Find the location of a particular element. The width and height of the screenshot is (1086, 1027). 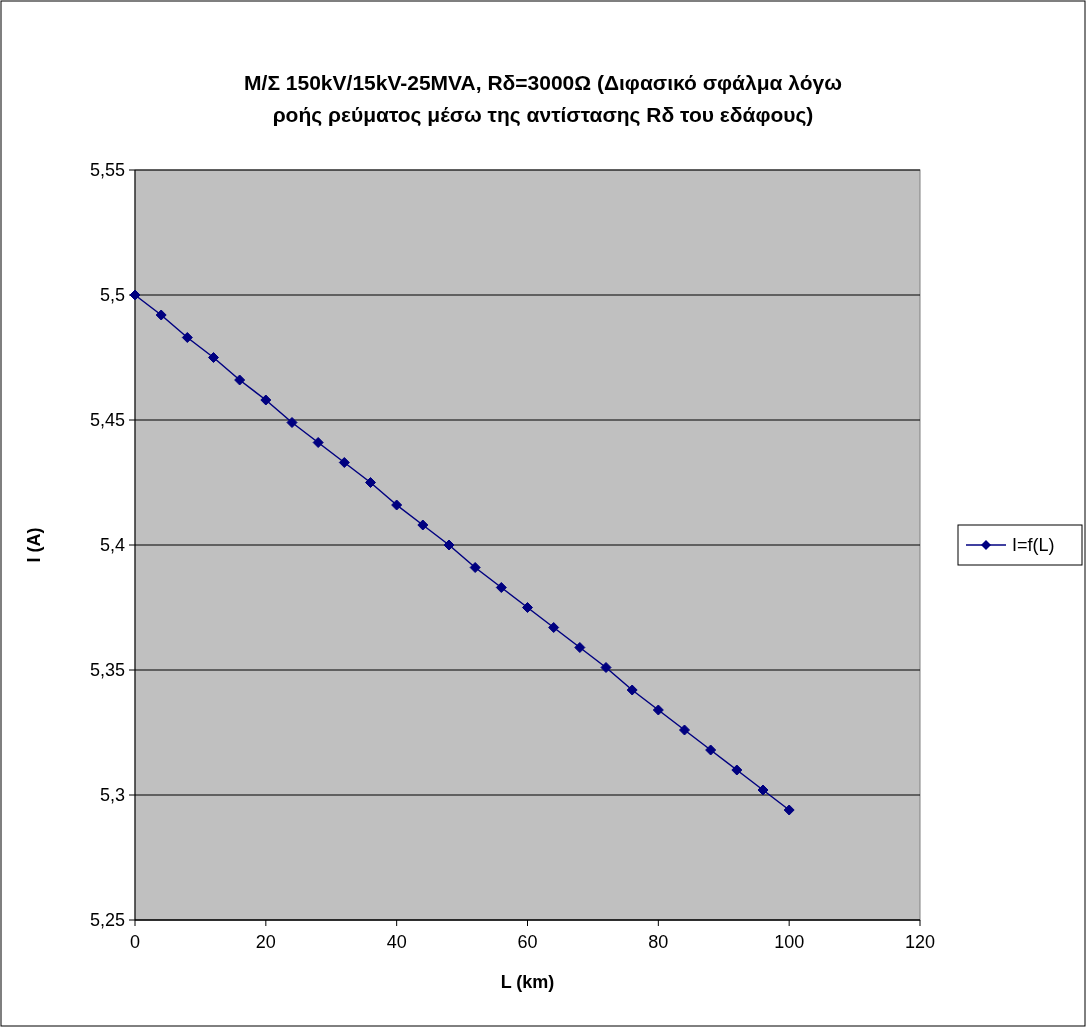

y-tick-label: 5,55 is located at coordinates (107, 170).